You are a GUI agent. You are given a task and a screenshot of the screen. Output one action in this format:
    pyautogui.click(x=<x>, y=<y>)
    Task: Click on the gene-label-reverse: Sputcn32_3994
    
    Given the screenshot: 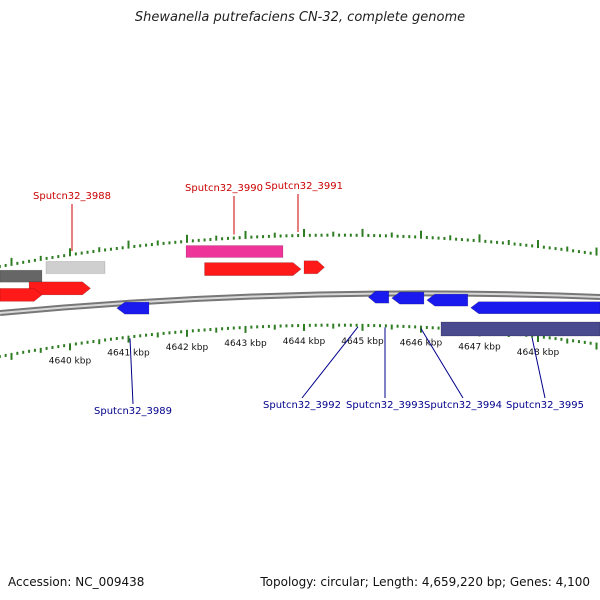 What is the action you would take?
    pyautogui.click(x=463, y=405)
    